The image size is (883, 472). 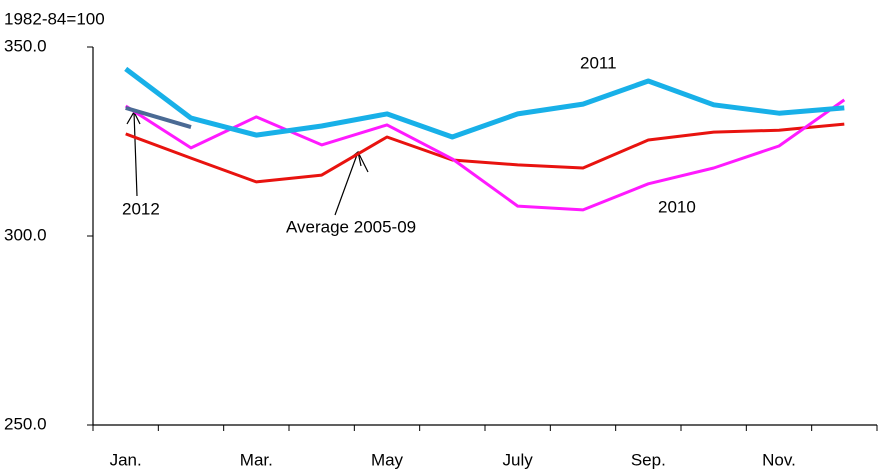 I want to click on x-tick-label: May, so click(x=387, y=459).